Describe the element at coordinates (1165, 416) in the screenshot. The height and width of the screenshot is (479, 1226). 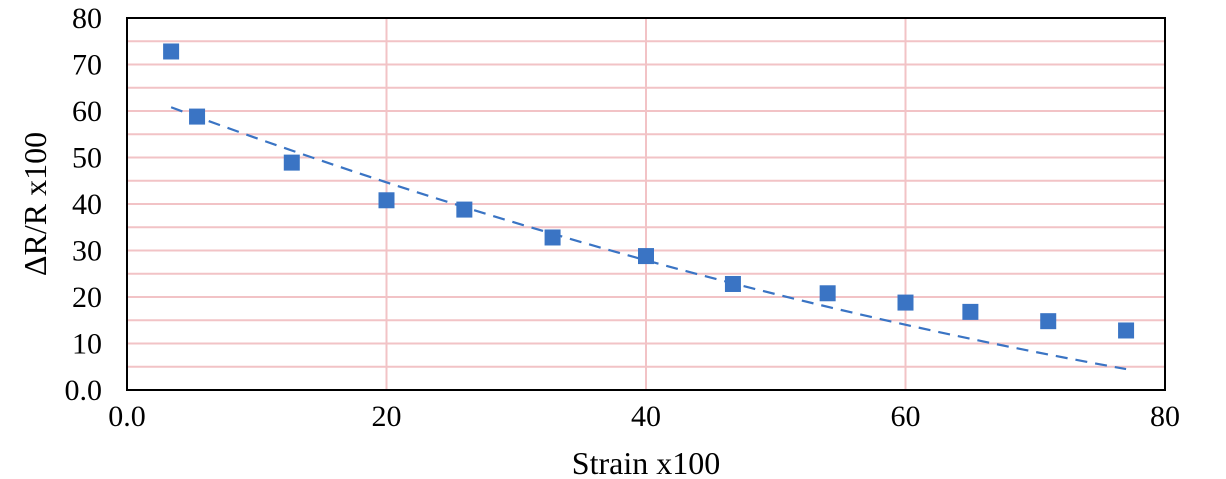
I see `x-tick-label: 80` at that location.